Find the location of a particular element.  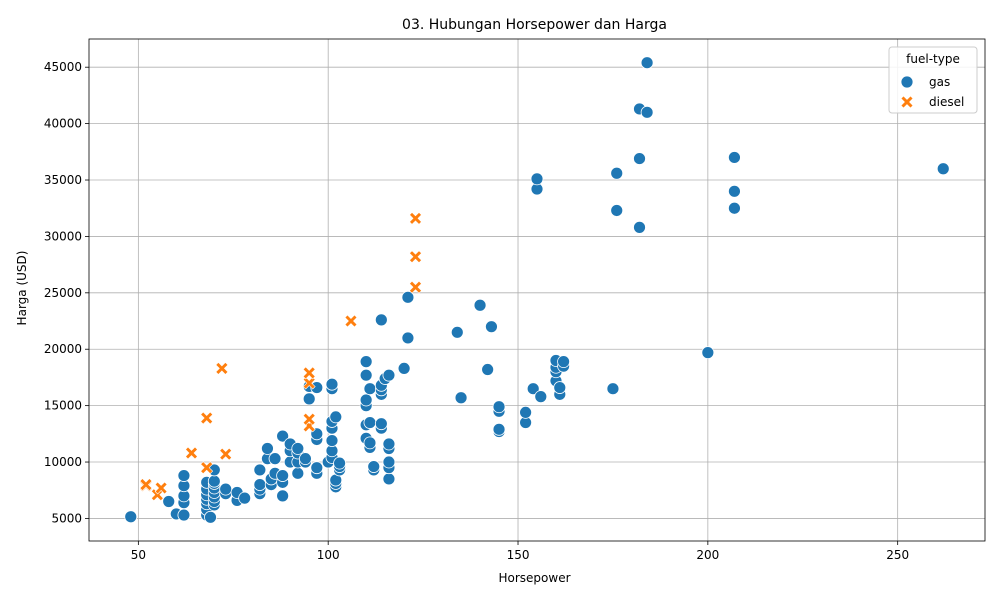

y-tick-label: 10000 is located at coordinates (63, 462).